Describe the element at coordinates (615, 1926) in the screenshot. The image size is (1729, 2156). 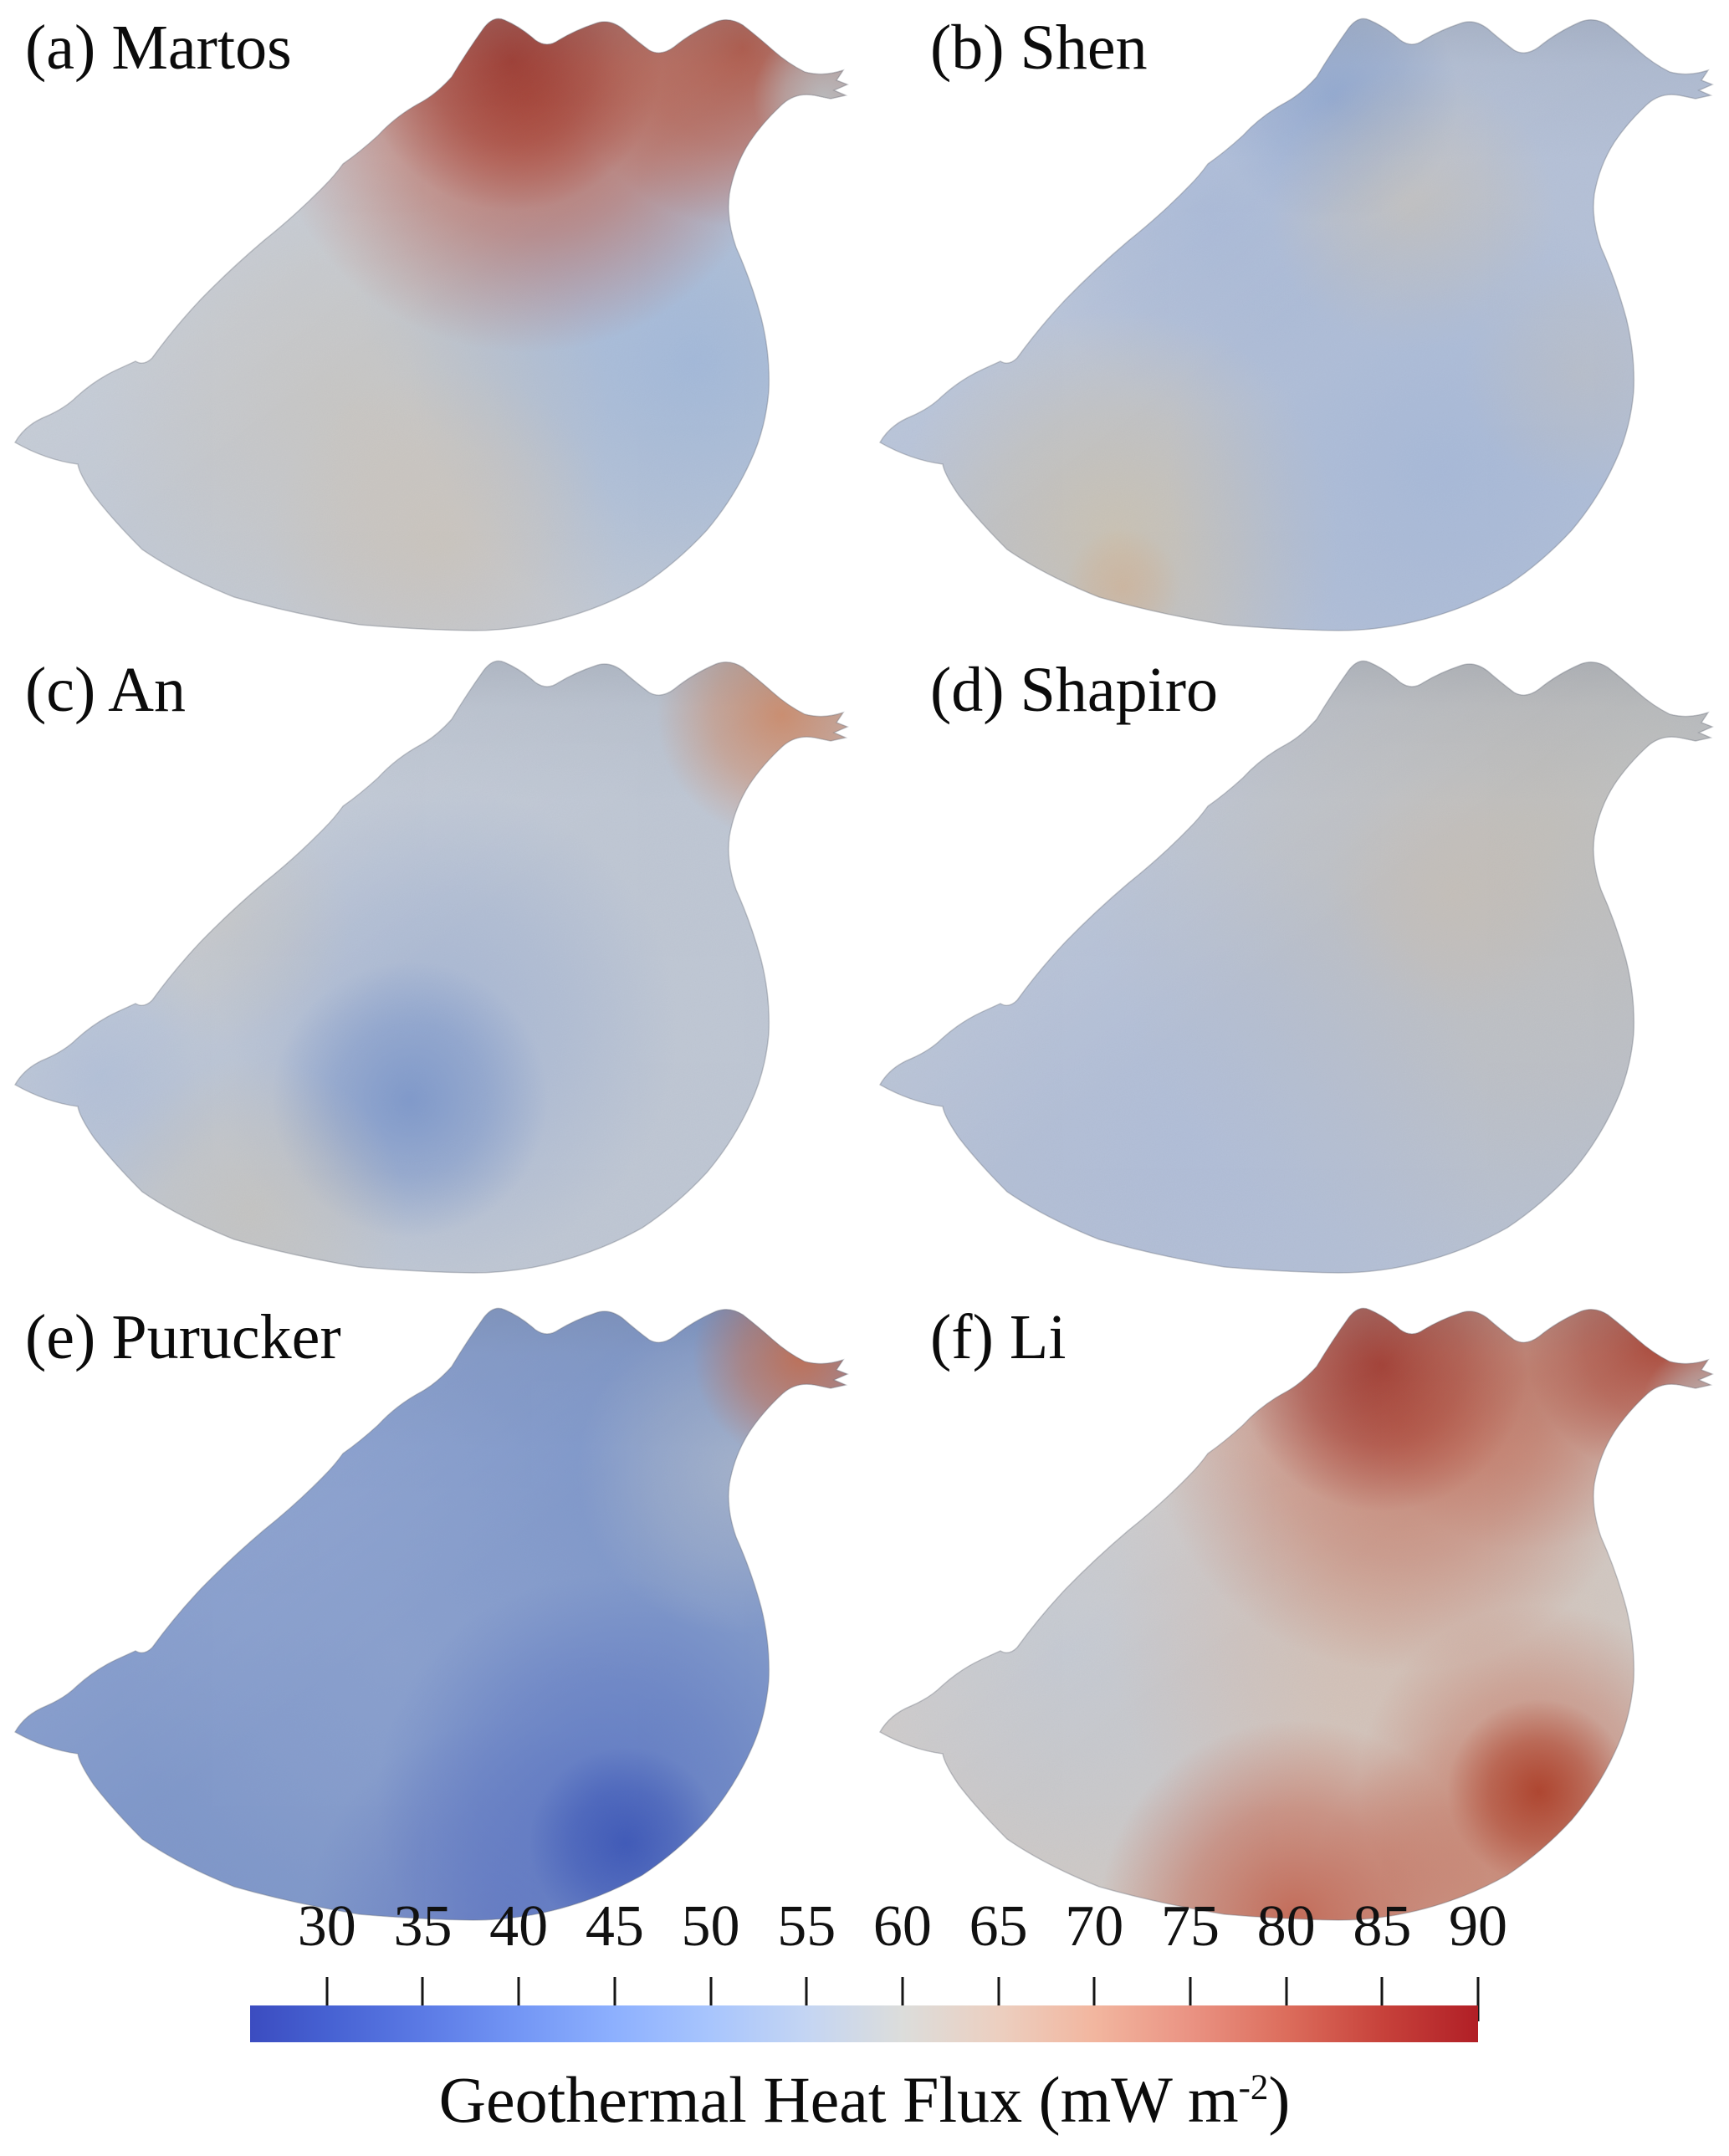
I see `colorbar-tick-label: 45` at that location.